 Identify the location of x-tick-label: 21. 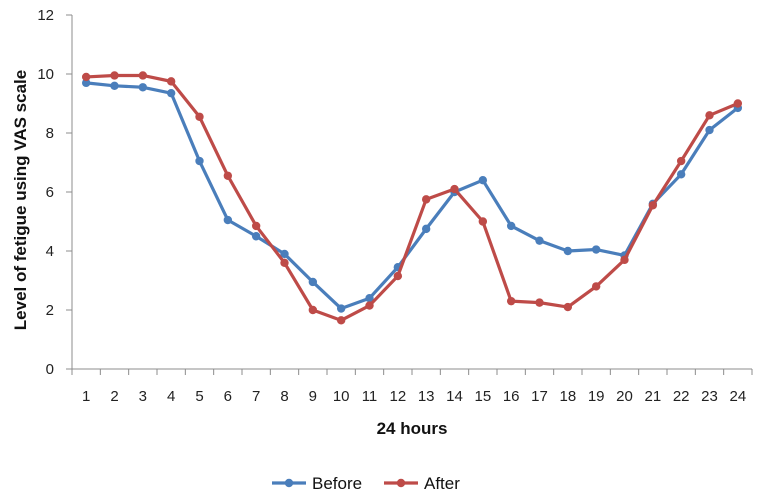
(652, 396).